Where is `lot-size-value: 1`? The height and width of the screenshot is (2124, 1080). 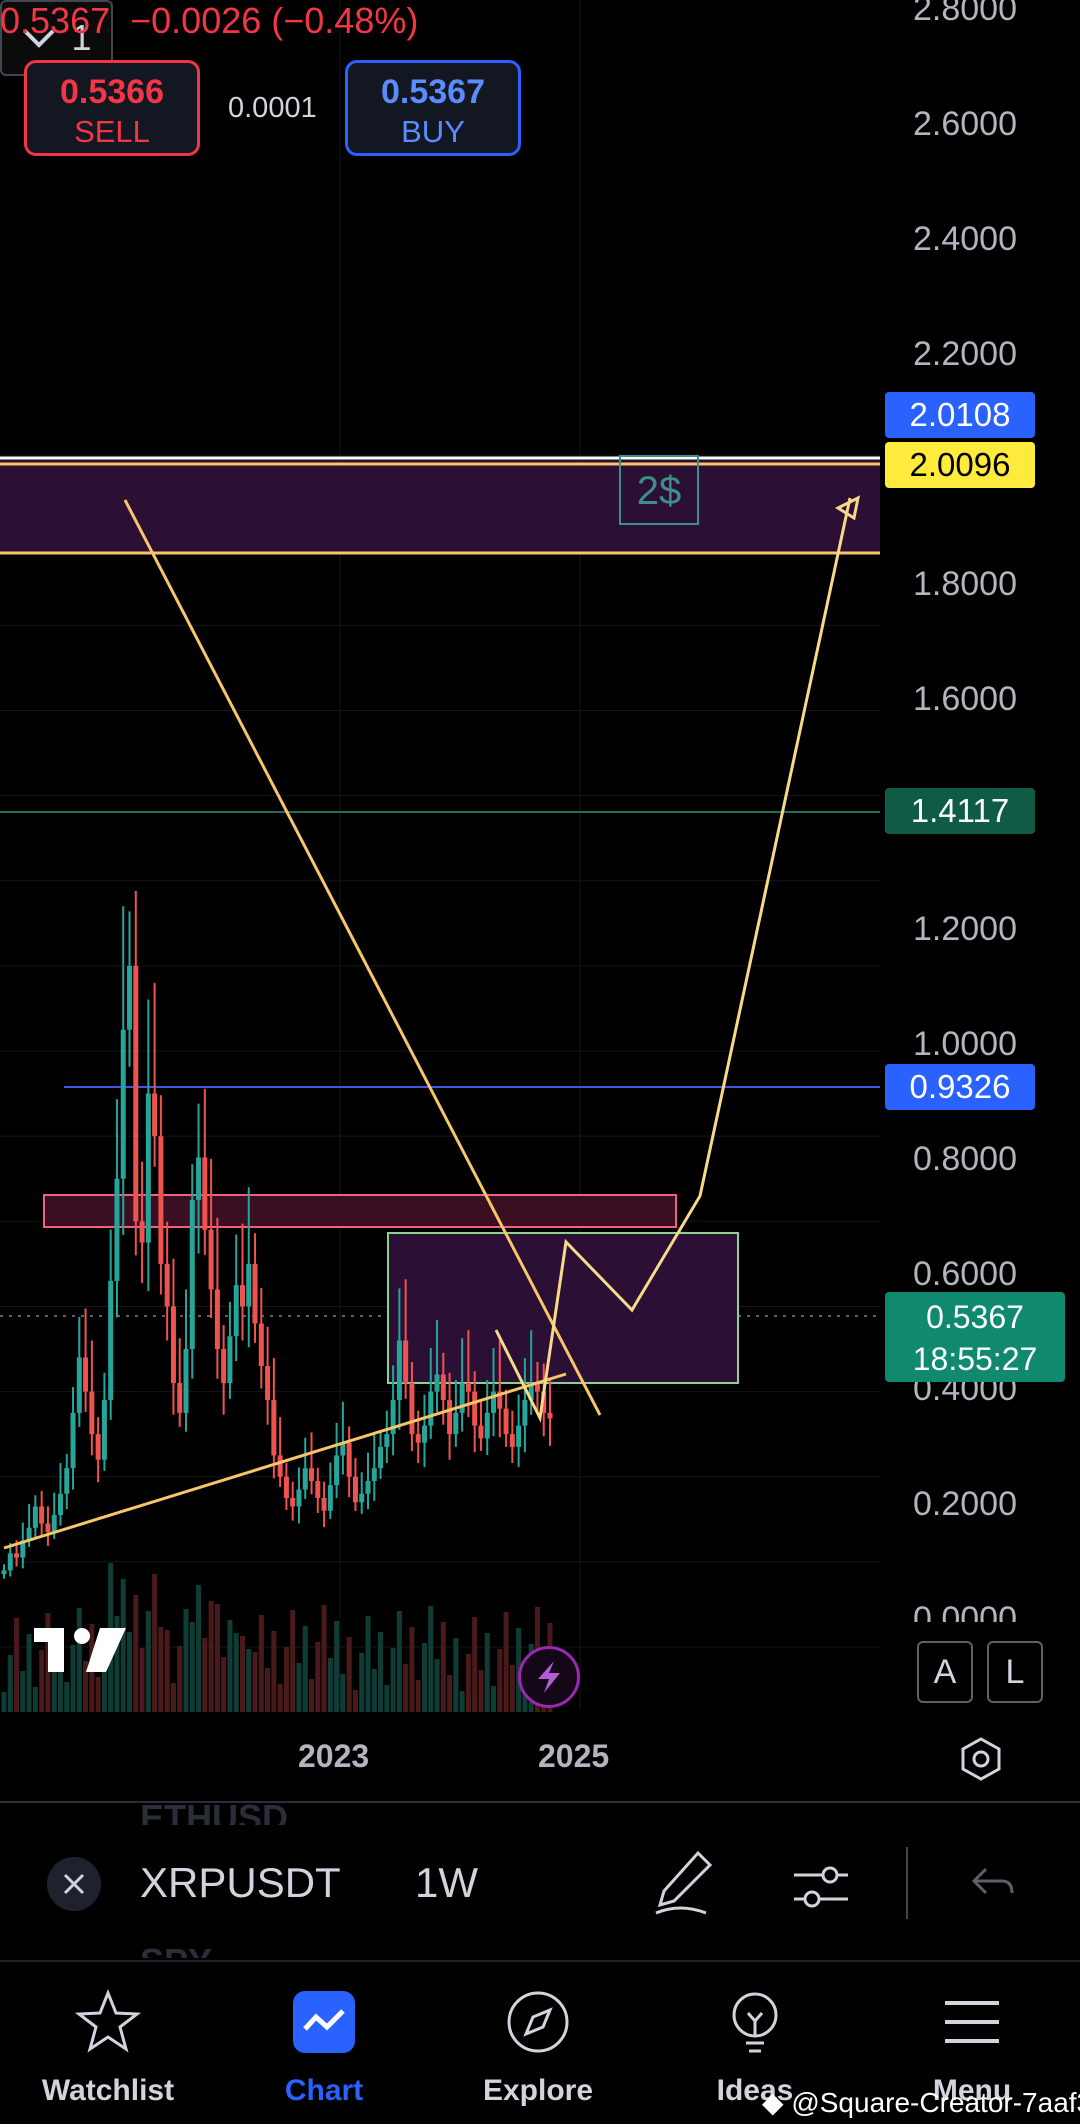 lot-size-value: 1 is located at coordinates (81, 37).